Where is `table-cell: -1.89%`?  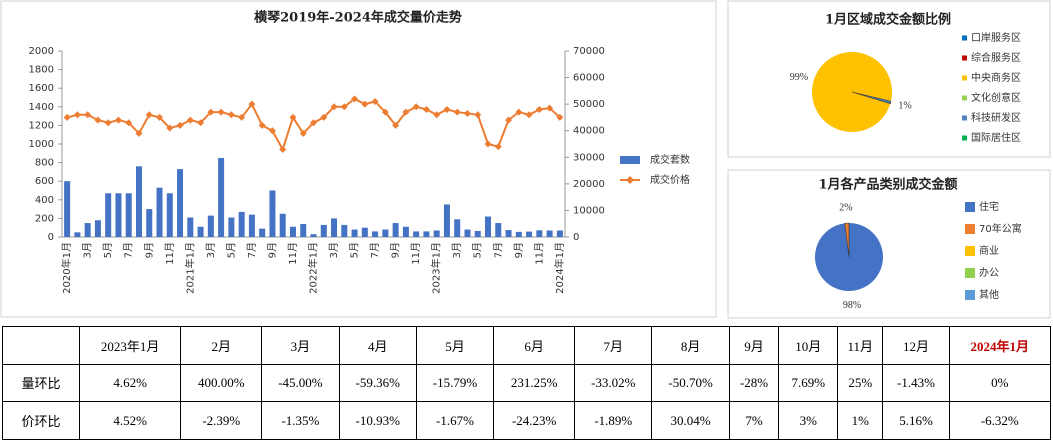
table-cell: -1.89% is located at coordinates (613, 420).